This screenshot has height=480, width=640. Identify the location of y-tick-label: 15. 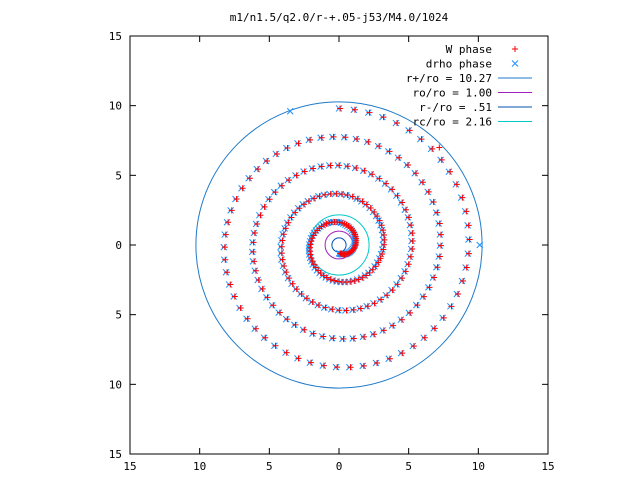
(115, 454).